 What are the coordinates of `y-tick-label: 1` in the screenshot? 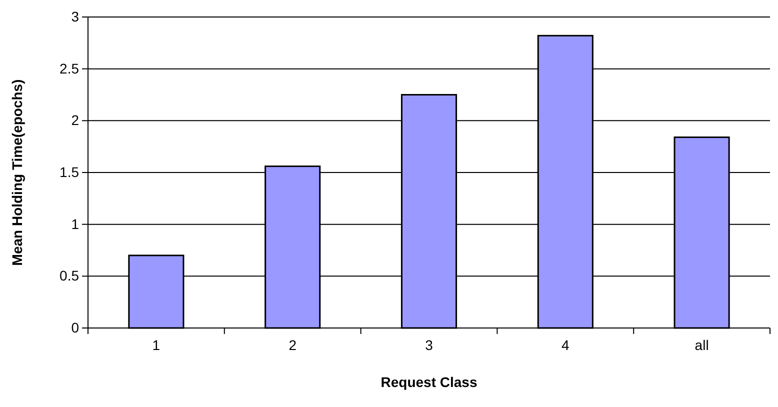 It's located at (75, 224).